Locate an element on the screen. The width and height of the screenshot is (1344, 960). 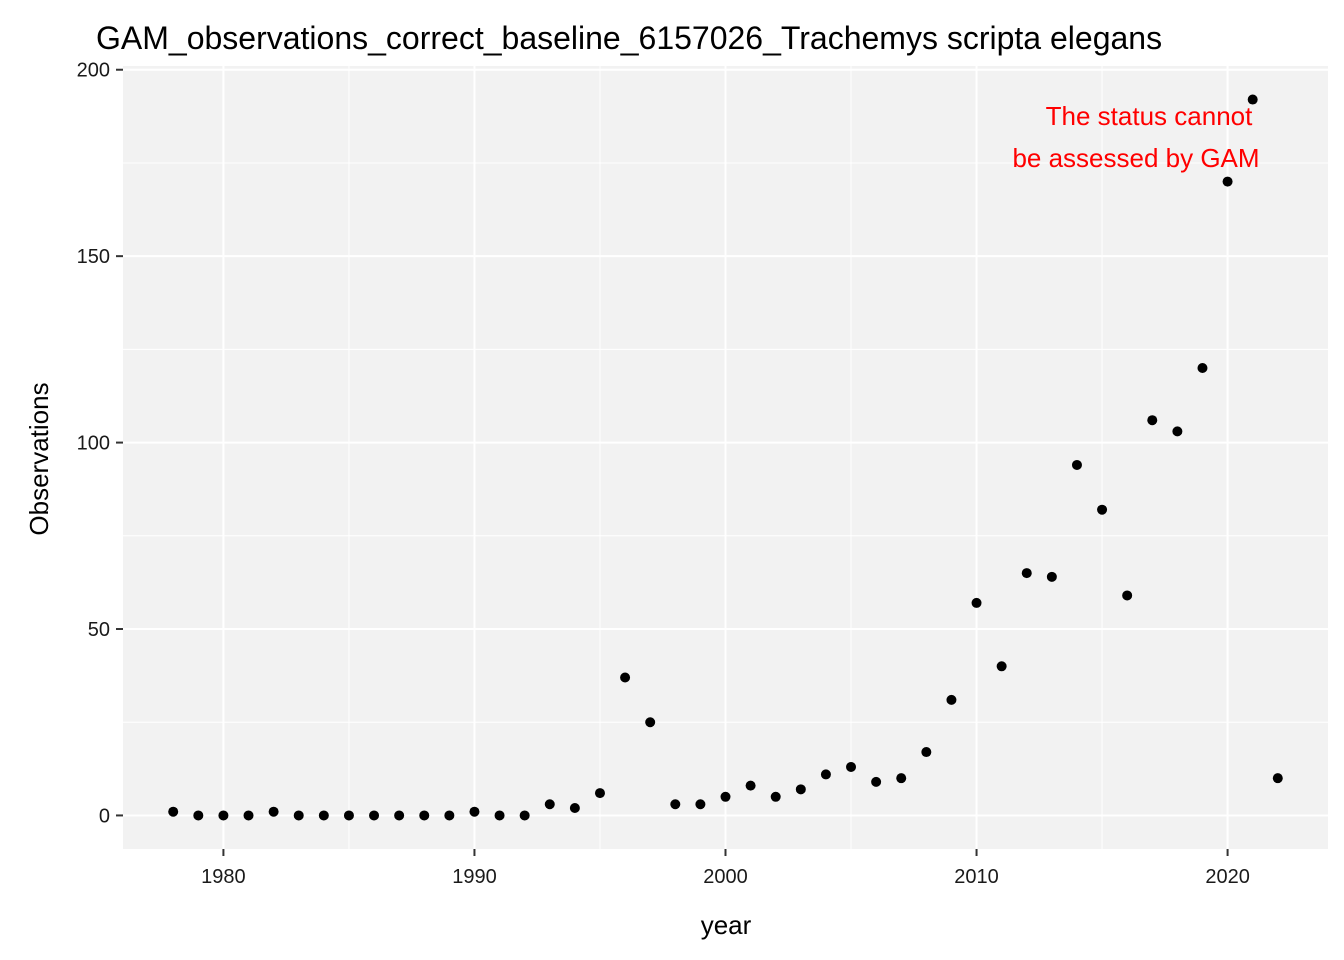
y-axis-title: Observations is located at coordinates (39, 458).